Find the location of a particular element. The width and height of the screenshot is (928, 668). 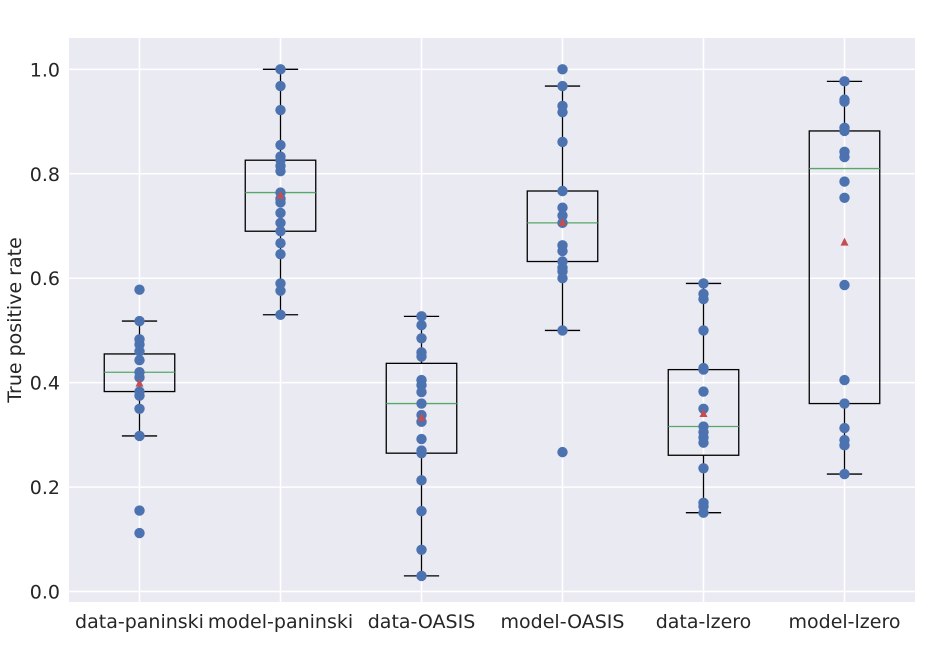

y-tick-label: 0.0 is located at coordinates (45, 593).